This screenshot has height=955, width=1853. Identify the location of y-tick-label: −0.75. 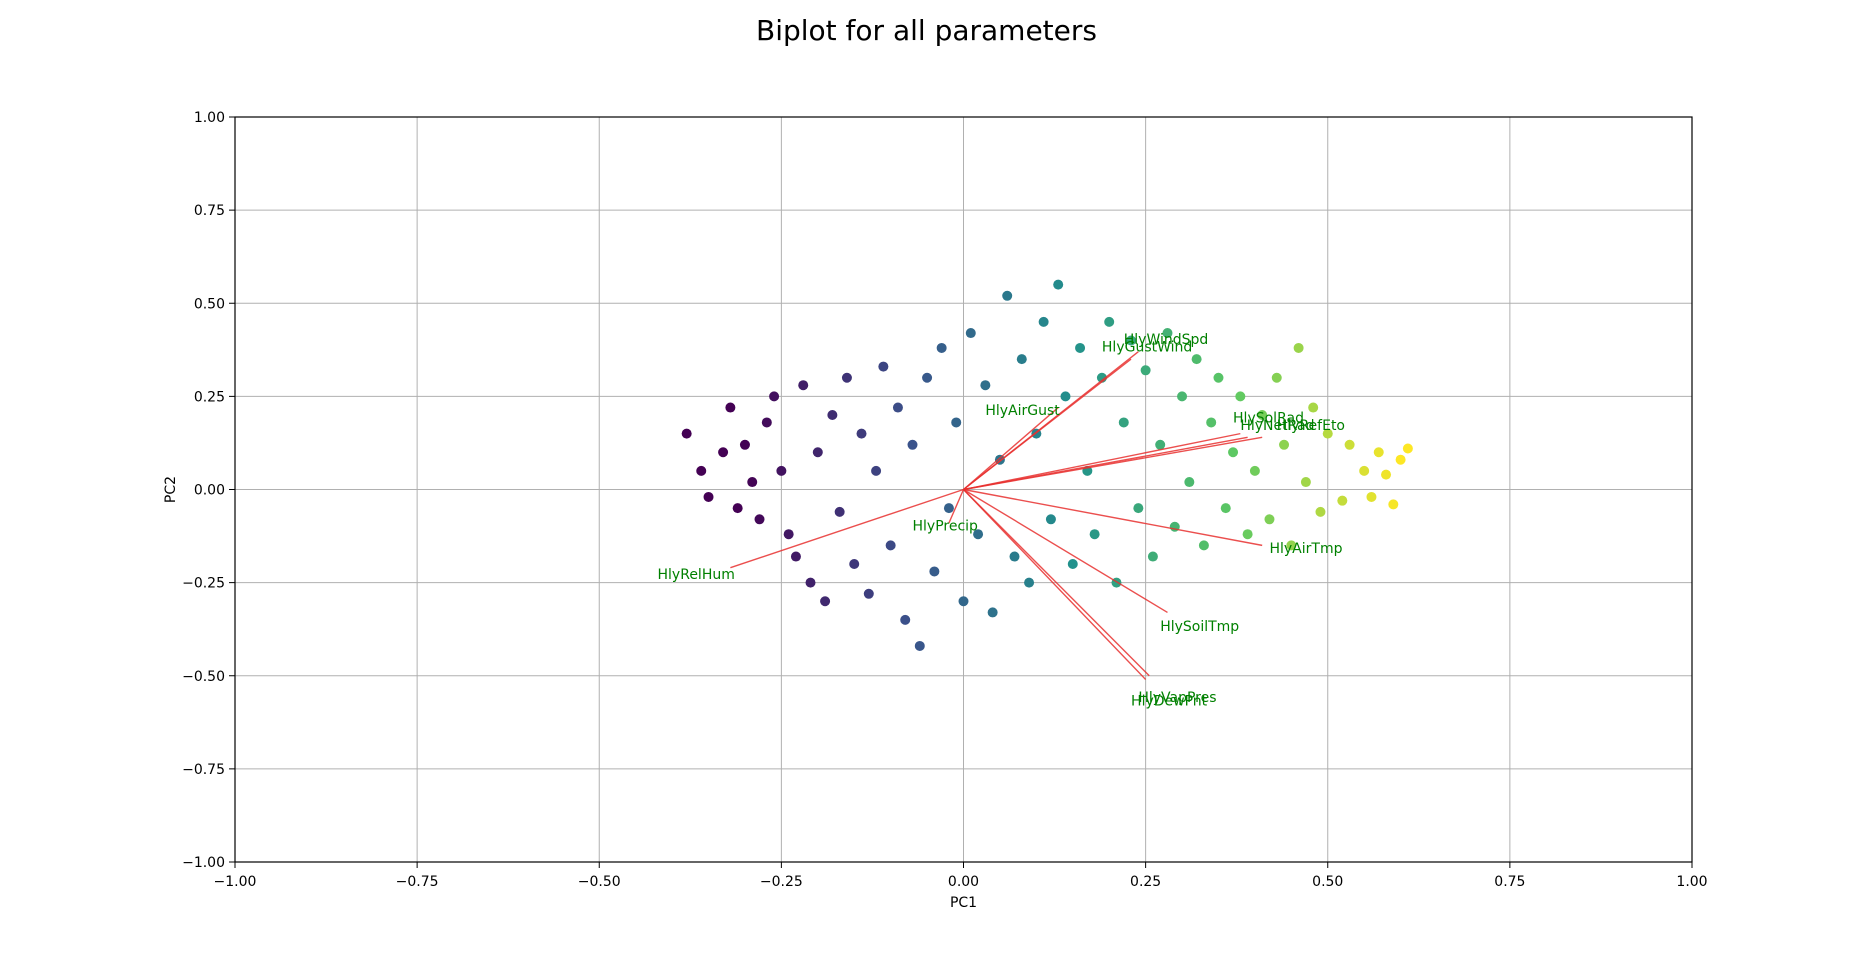
(203, 770).